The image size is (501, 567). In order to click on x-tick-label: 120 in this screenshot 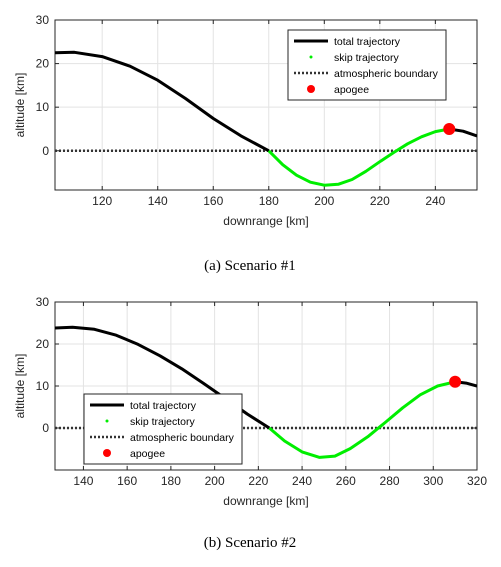, I will do `click(102, 201)`.